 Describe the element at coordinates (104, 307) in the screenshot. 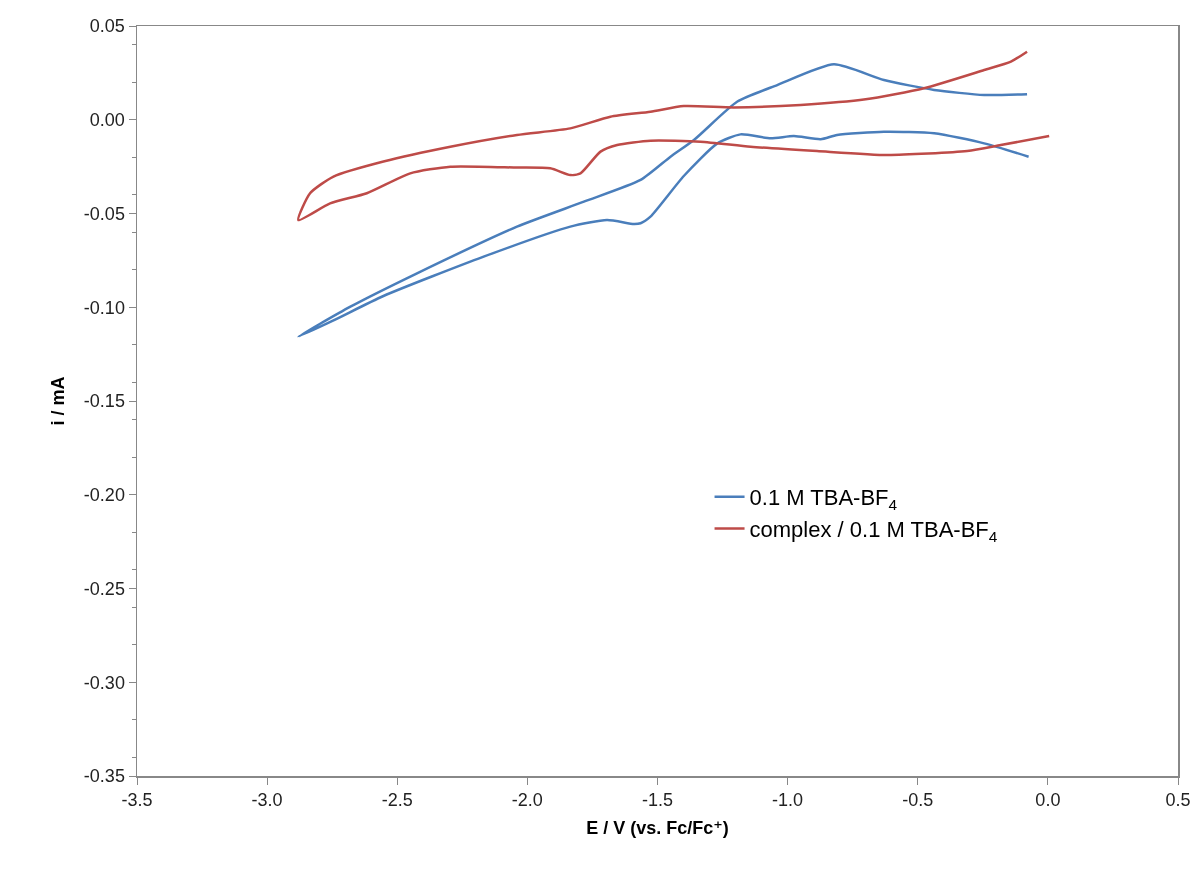

I see `y-tick-label: -0.10` at that location.